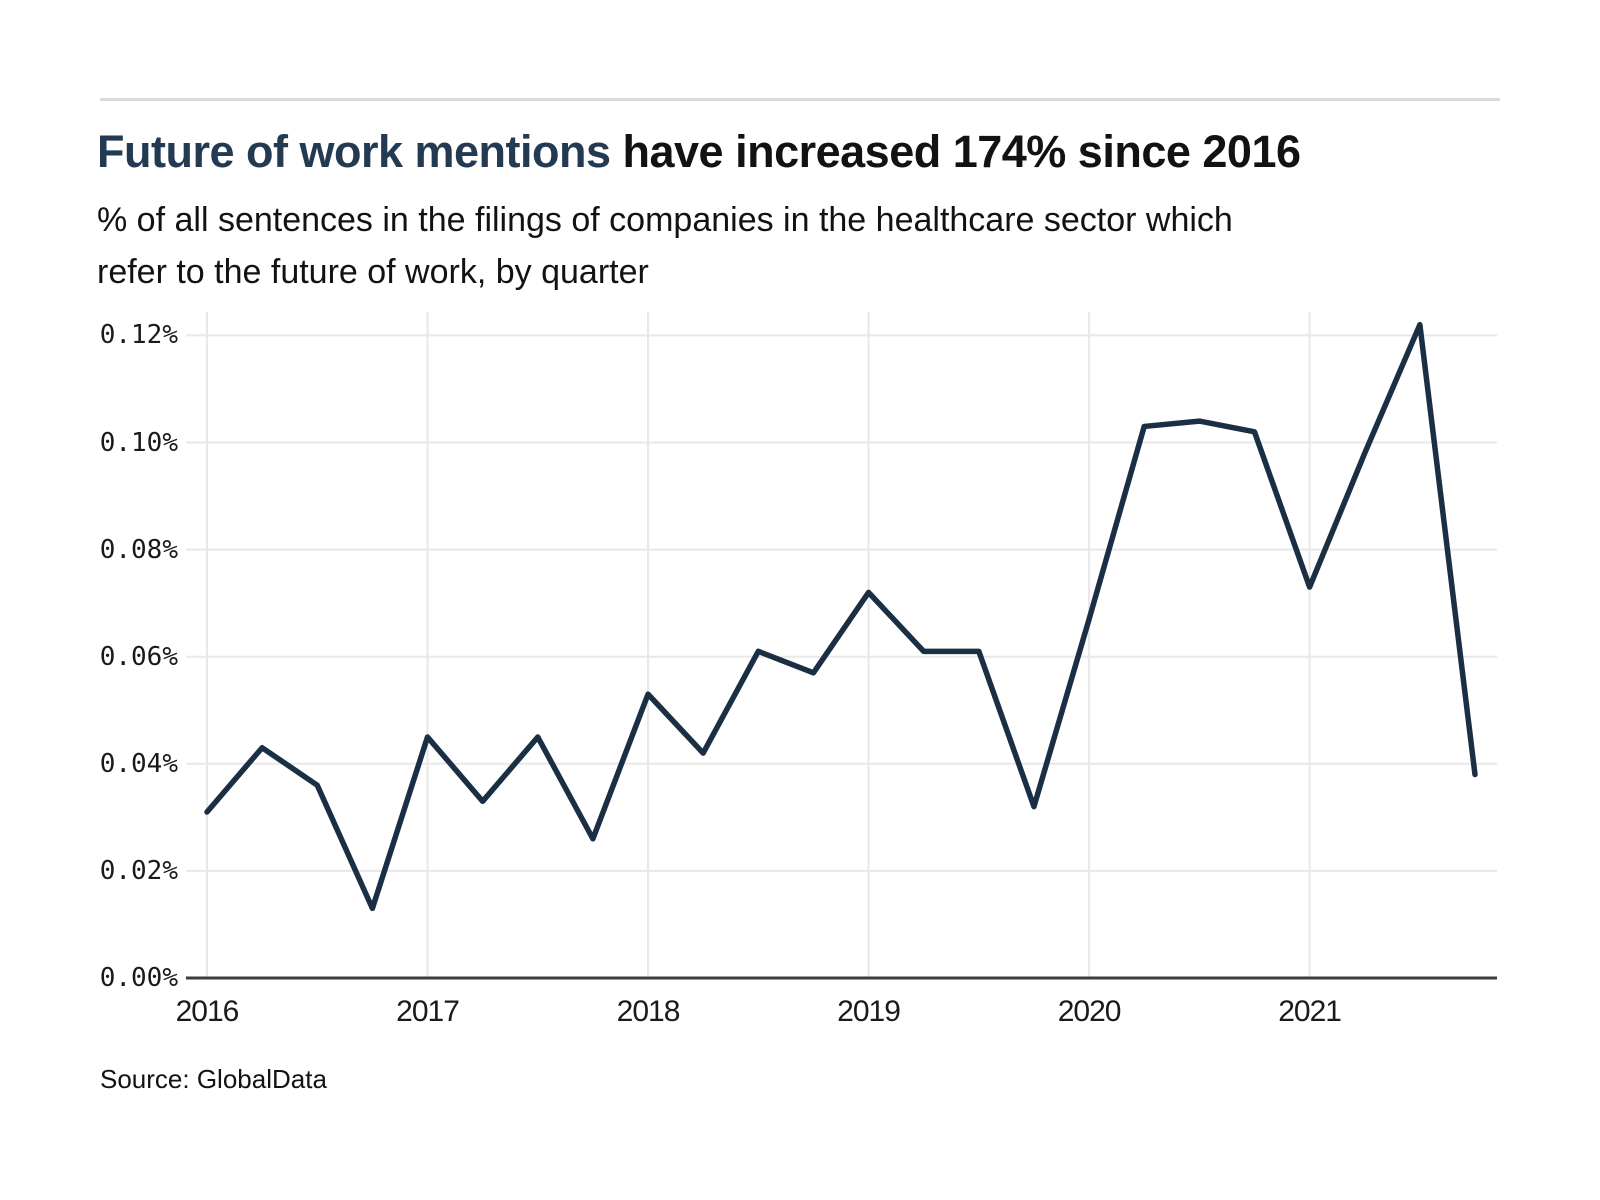 The image size is (1600, 1200). Describe the element at coordinates (207, 1011) in the screenshot. I see `x-tick-label: 2016` at that location.